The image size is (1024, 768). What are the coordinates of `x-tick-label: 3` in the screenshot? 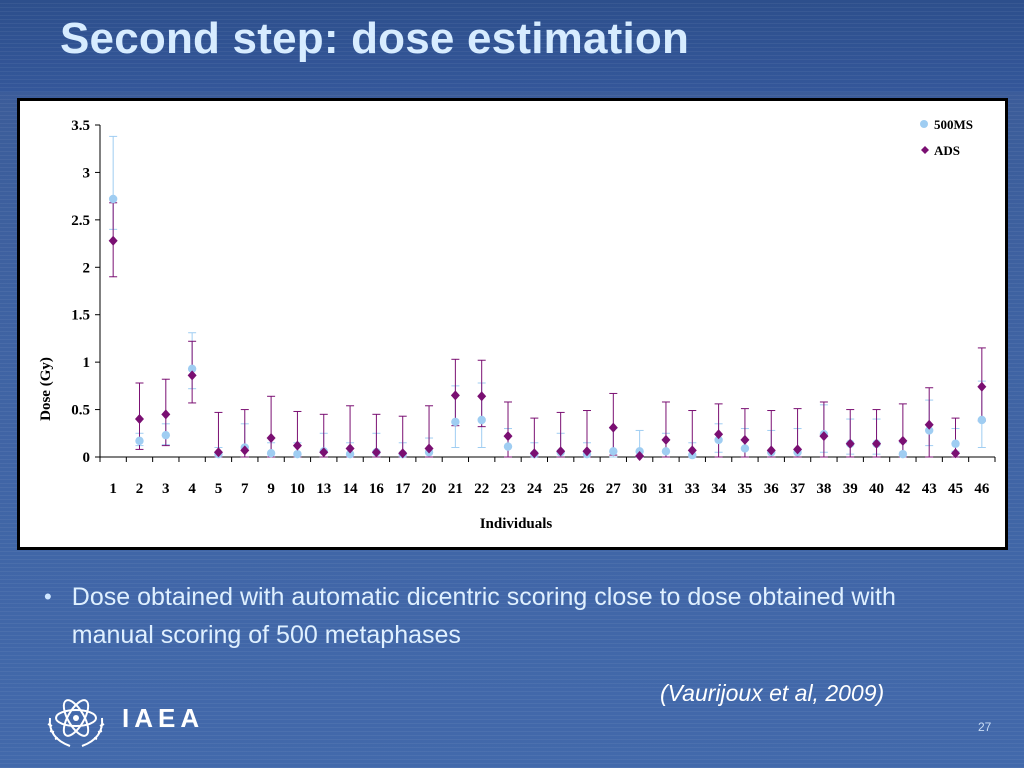 It's located at (166, 489).